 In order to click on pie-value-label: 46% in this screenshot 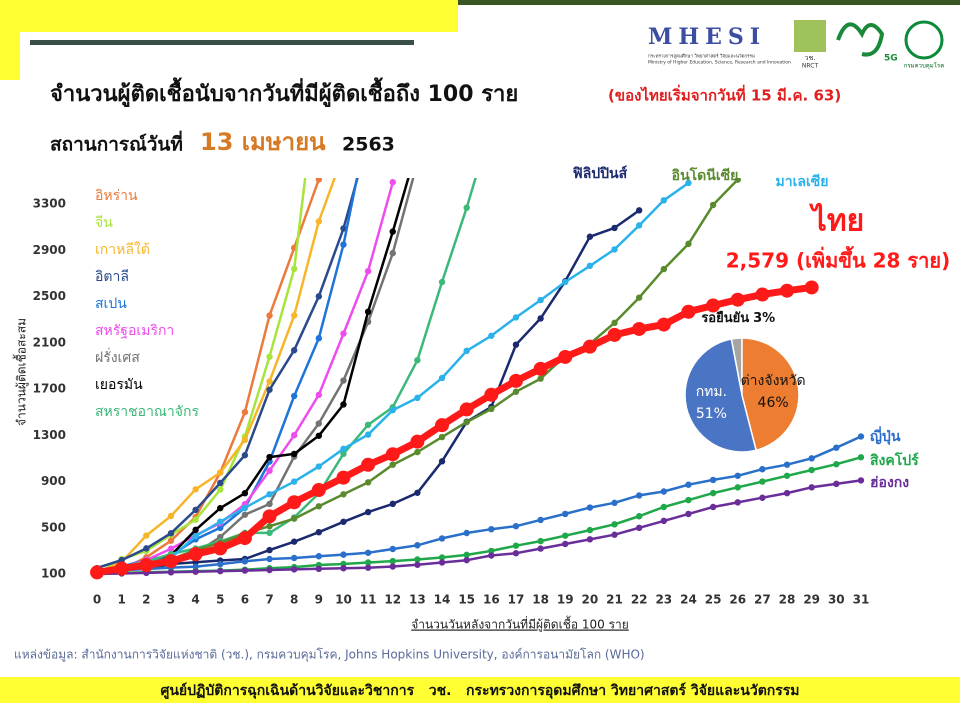, I will do `click(773, 403)`.